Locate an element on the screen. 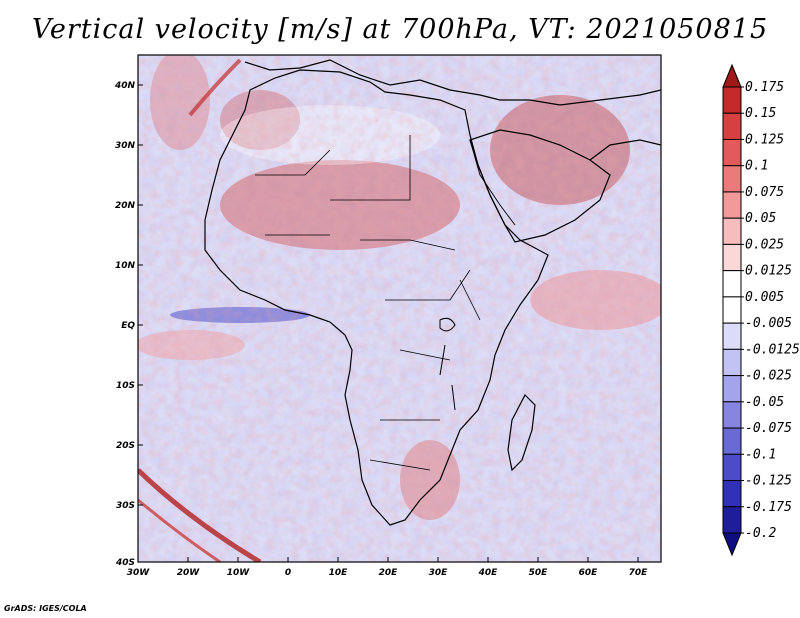 This screenshot has width=800, height=618. colorbar-label: -0.175 is located at coordinates (768, 507).